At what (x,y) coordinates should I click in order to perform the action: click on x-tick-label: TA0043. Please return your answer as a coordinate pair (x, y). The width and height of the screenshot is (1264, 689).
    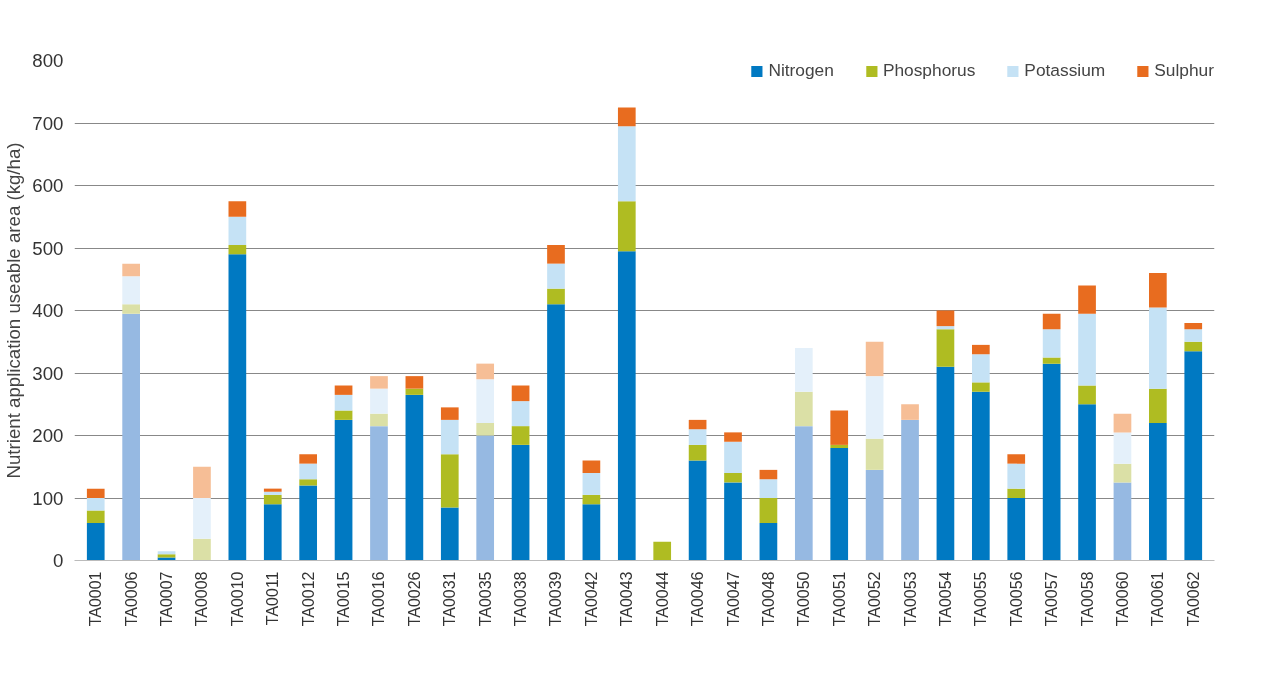
    Looking at the image, I should click on (627, 599).